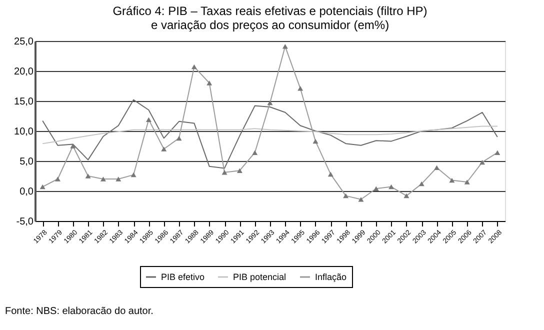  What do you see at coordinates (27, 192) in the screenshot?
I see `y-tick-label: 0,0` at bounding box center [27, 192].